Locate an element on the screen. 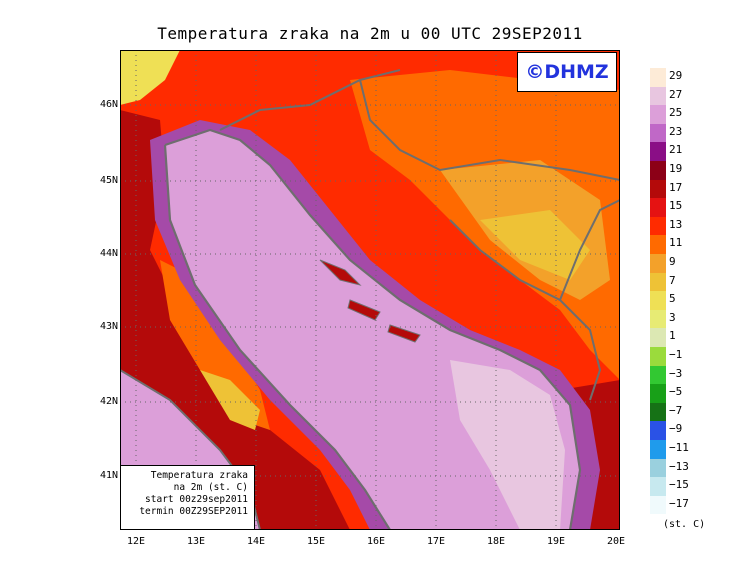 The height and width of the screenshot is (582, 740). legend-label: 5 is located at coordinates (672, 299).